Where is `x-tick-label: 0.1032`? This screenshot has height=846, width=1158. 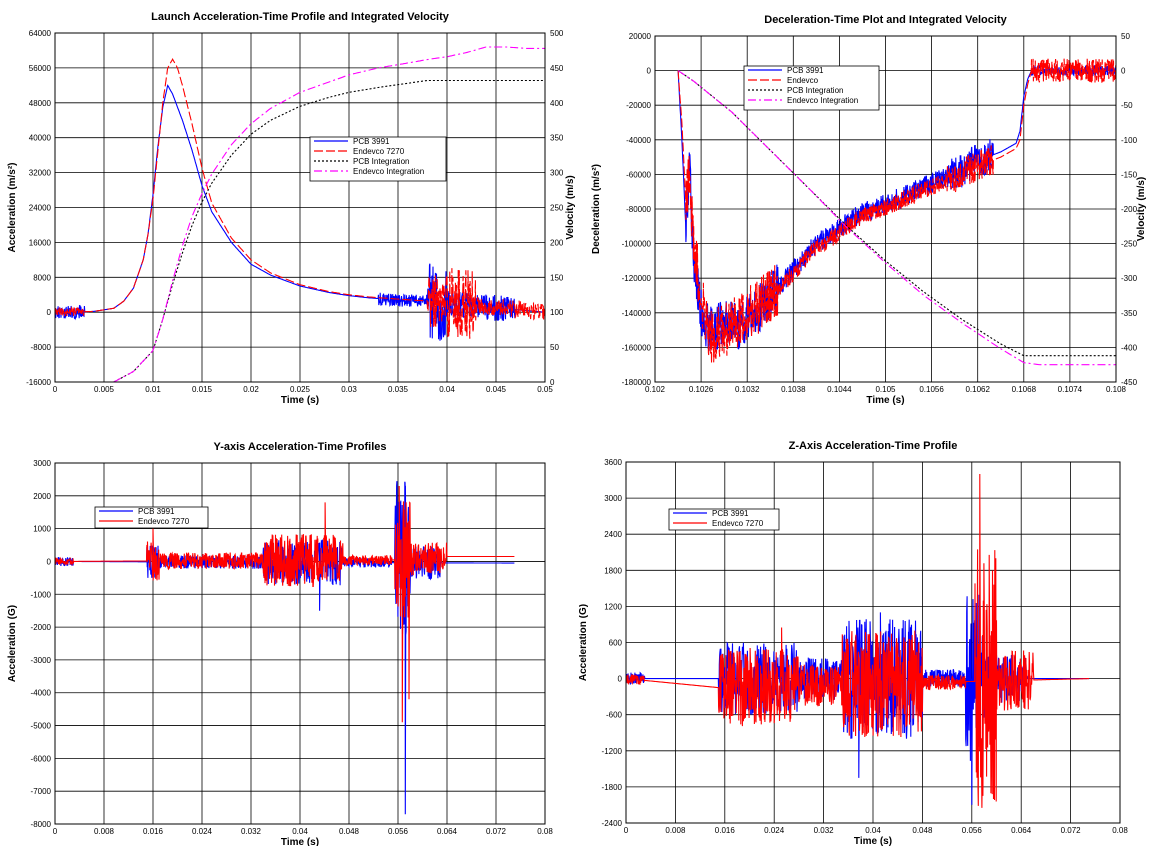
x-tick-label: 0.1032 is located at coordinates (747, 389).